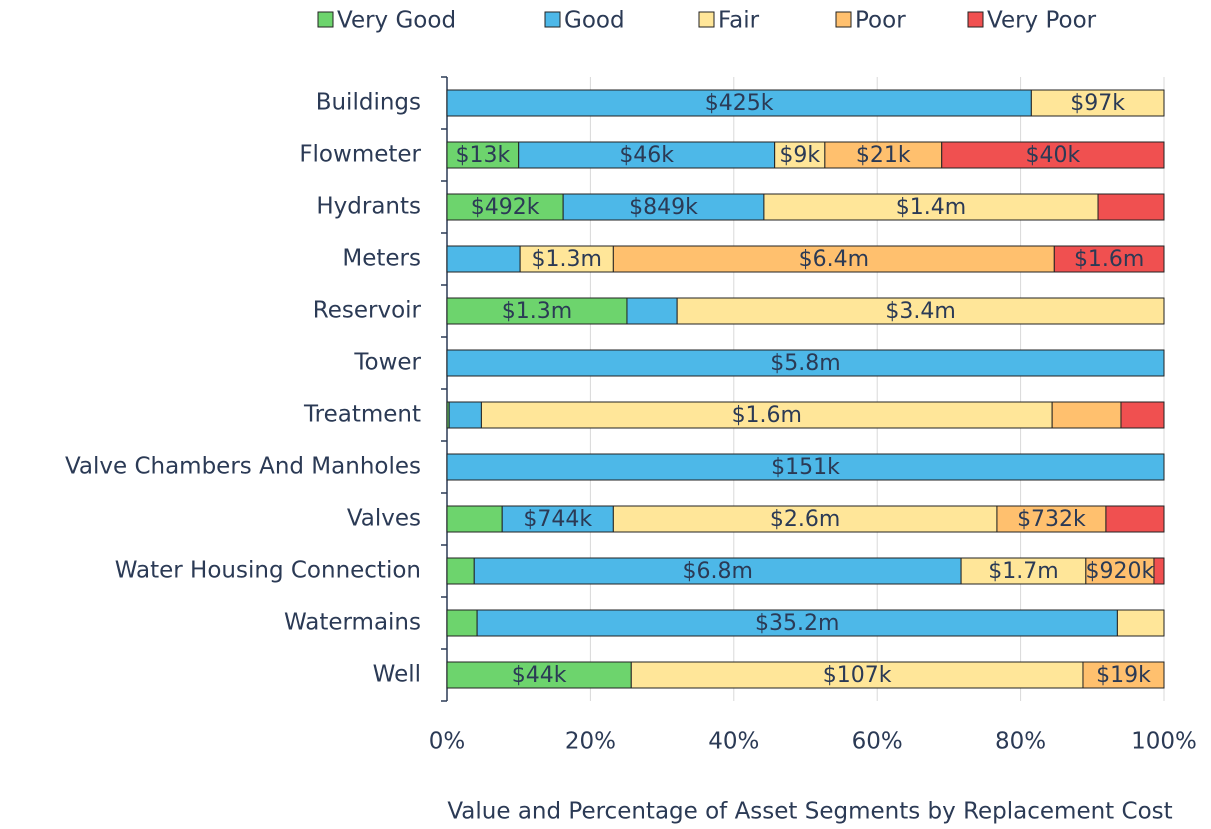 This screenshot has width=1211, height=829. I want to click on y-tick-label: Tower, so click(387, 363).